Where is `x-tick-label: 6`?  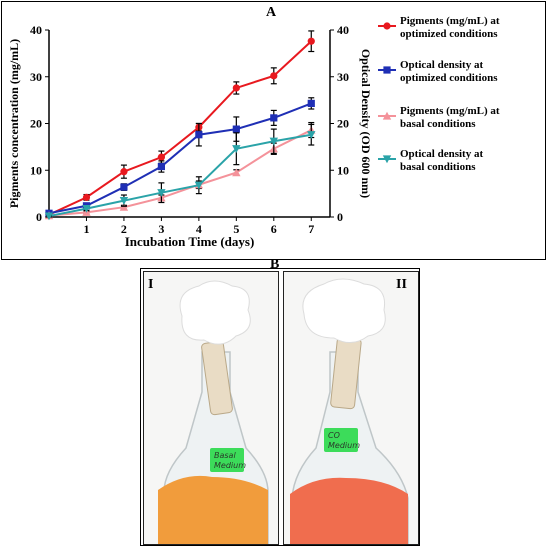 x-tick-label: 6 is located at coordinates (274, 229).